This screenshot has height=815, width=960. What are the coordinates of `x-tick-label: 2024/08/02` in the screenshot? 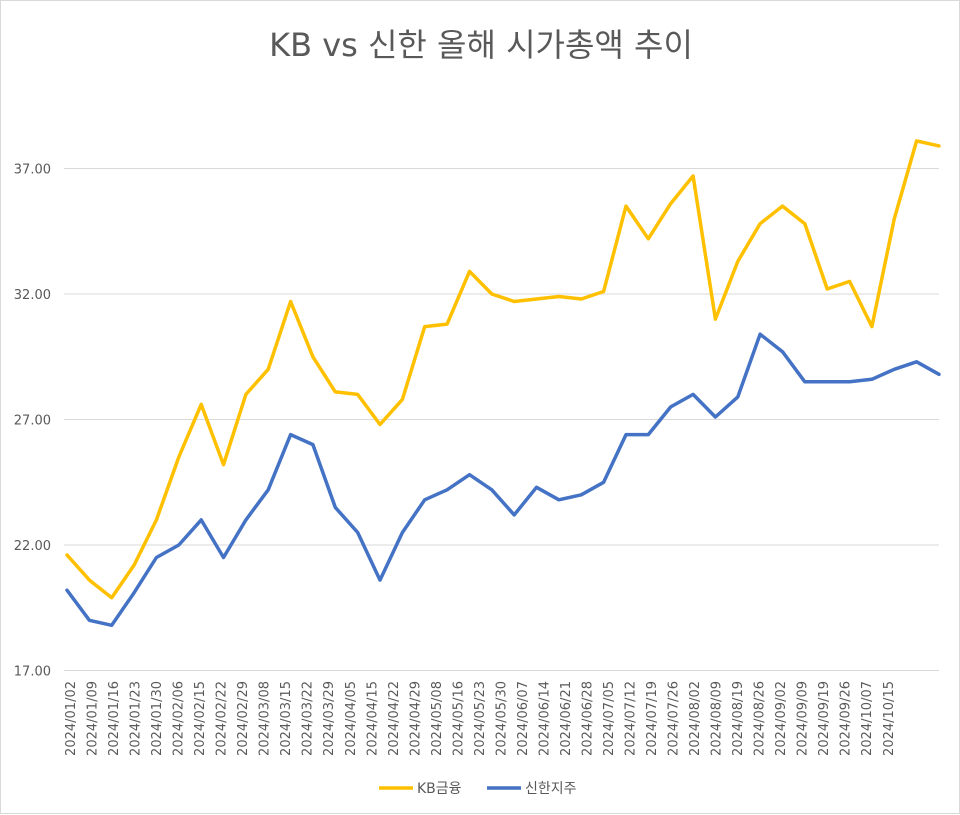 It's located at (695, 718).